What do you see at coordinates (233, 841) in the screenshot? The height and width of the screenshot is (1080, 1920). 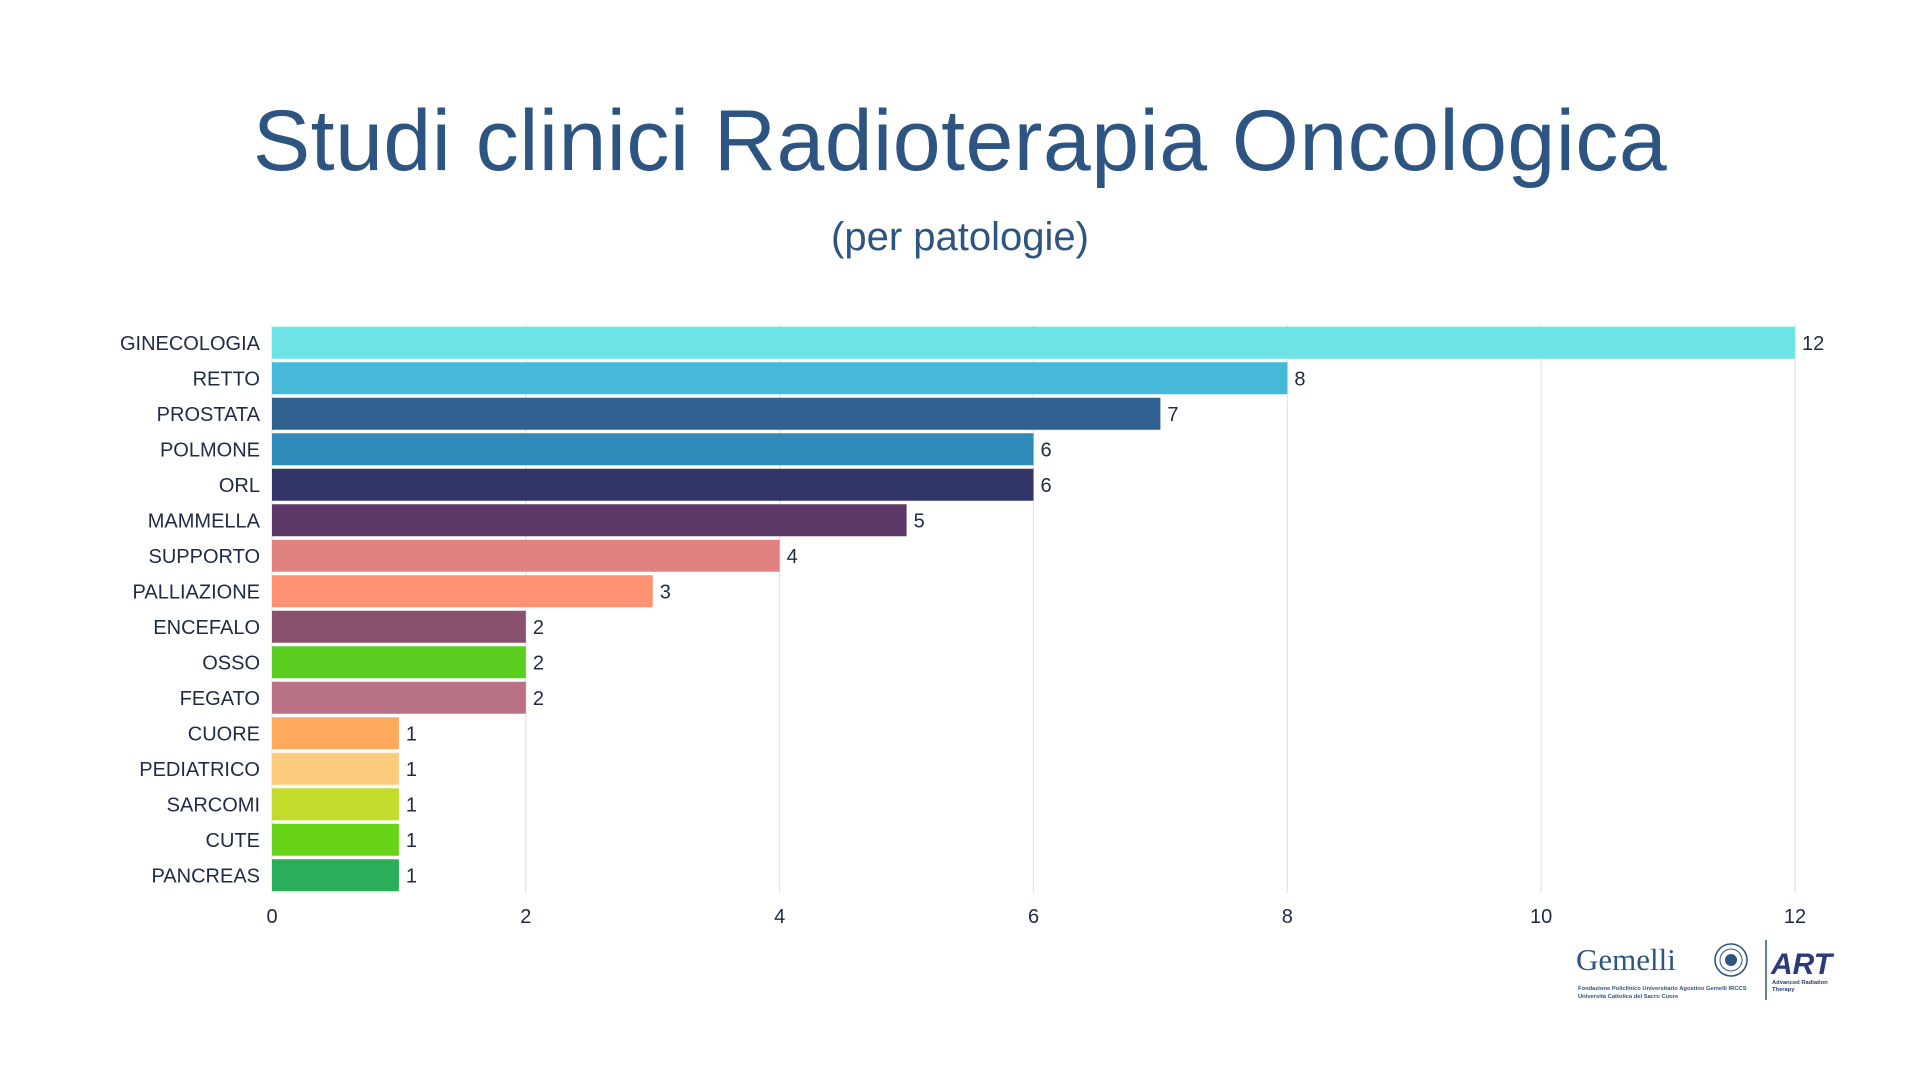 I see `category-label: CUTE` at bounding box center [233, 841].